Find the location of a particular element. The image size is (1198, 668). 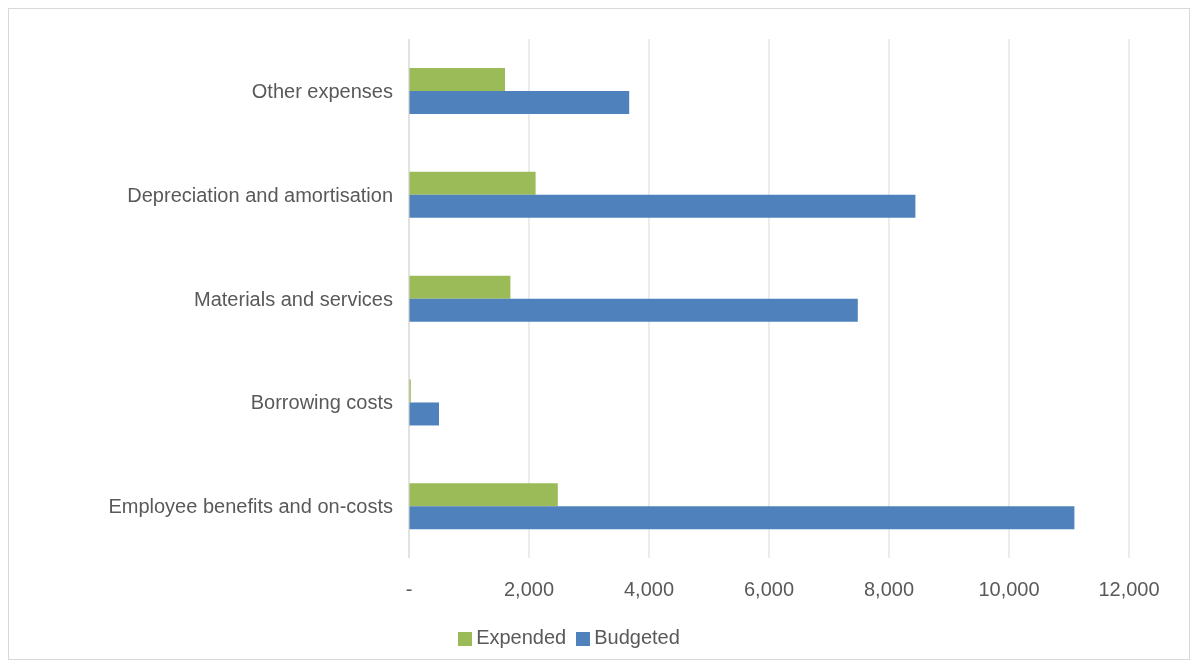

x-tick-label: 12,000 is located at coordinates (1129, 589).